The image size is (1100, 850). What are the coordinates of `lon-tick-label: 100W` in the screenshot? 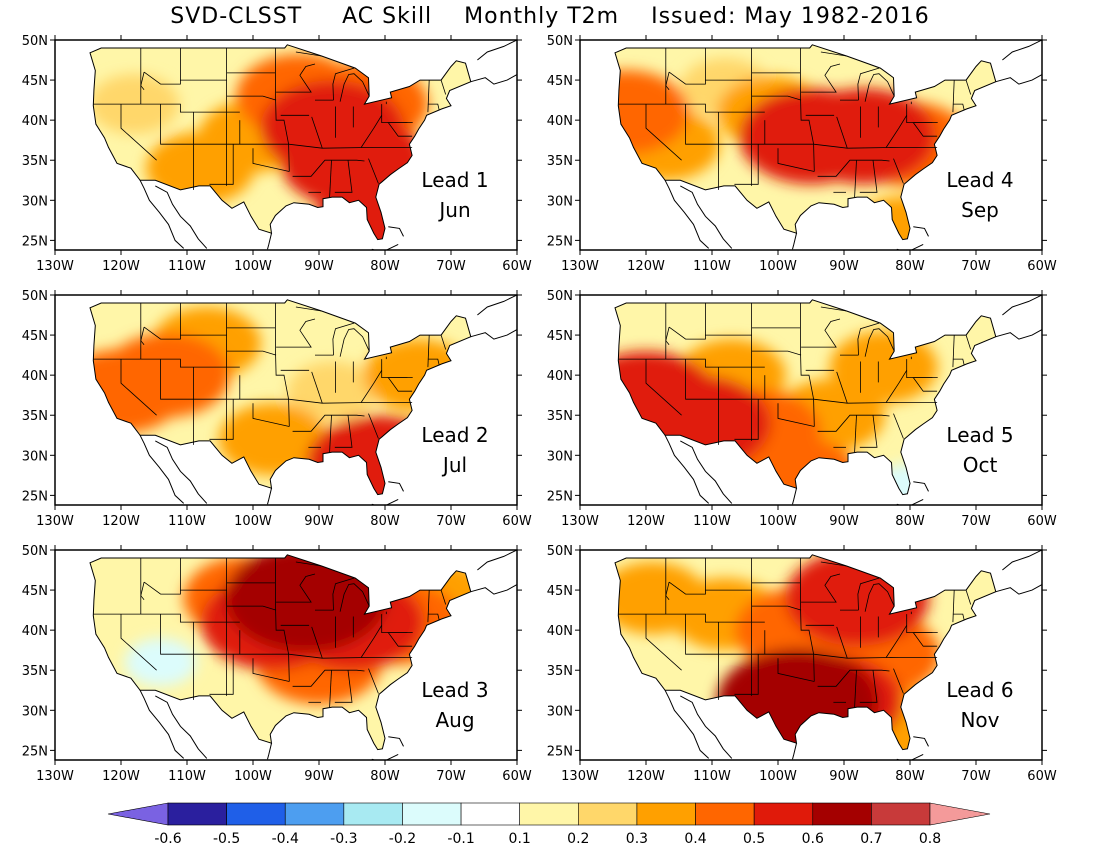 It's located at (253, 266).